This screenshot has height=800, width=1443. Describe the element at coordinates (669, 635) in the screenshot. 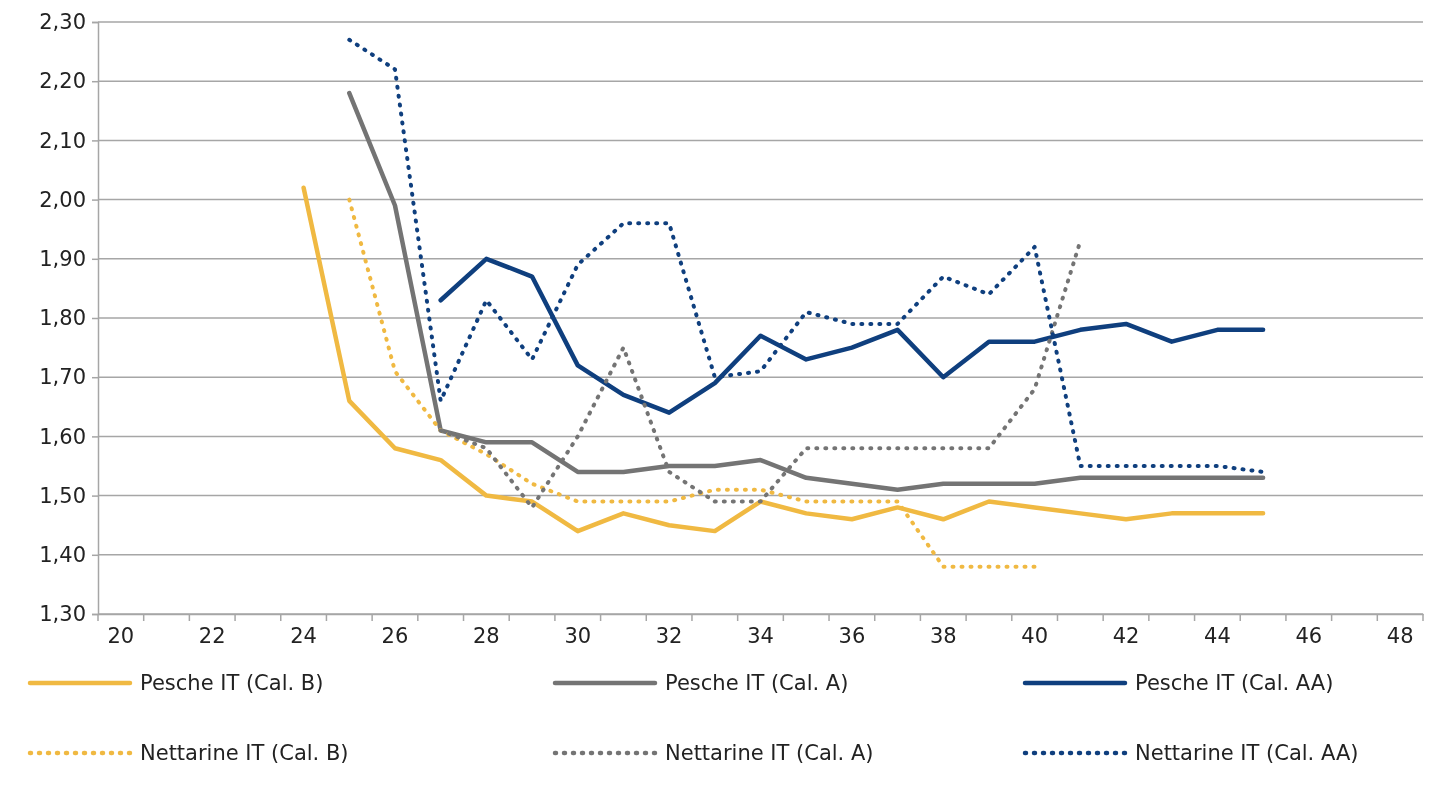

I see `x-tick-label: 32` at that location.